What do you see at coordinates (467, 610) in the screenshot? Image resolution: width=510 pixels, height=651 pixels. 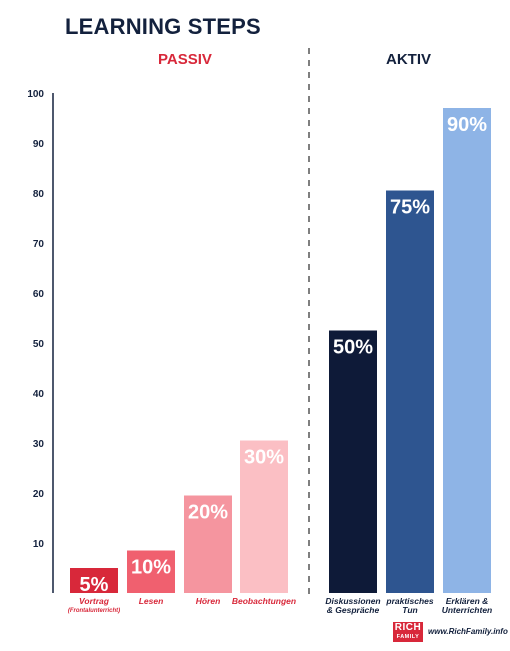 I see `category-label: Unterrichten` at bounding box center [467, 610].